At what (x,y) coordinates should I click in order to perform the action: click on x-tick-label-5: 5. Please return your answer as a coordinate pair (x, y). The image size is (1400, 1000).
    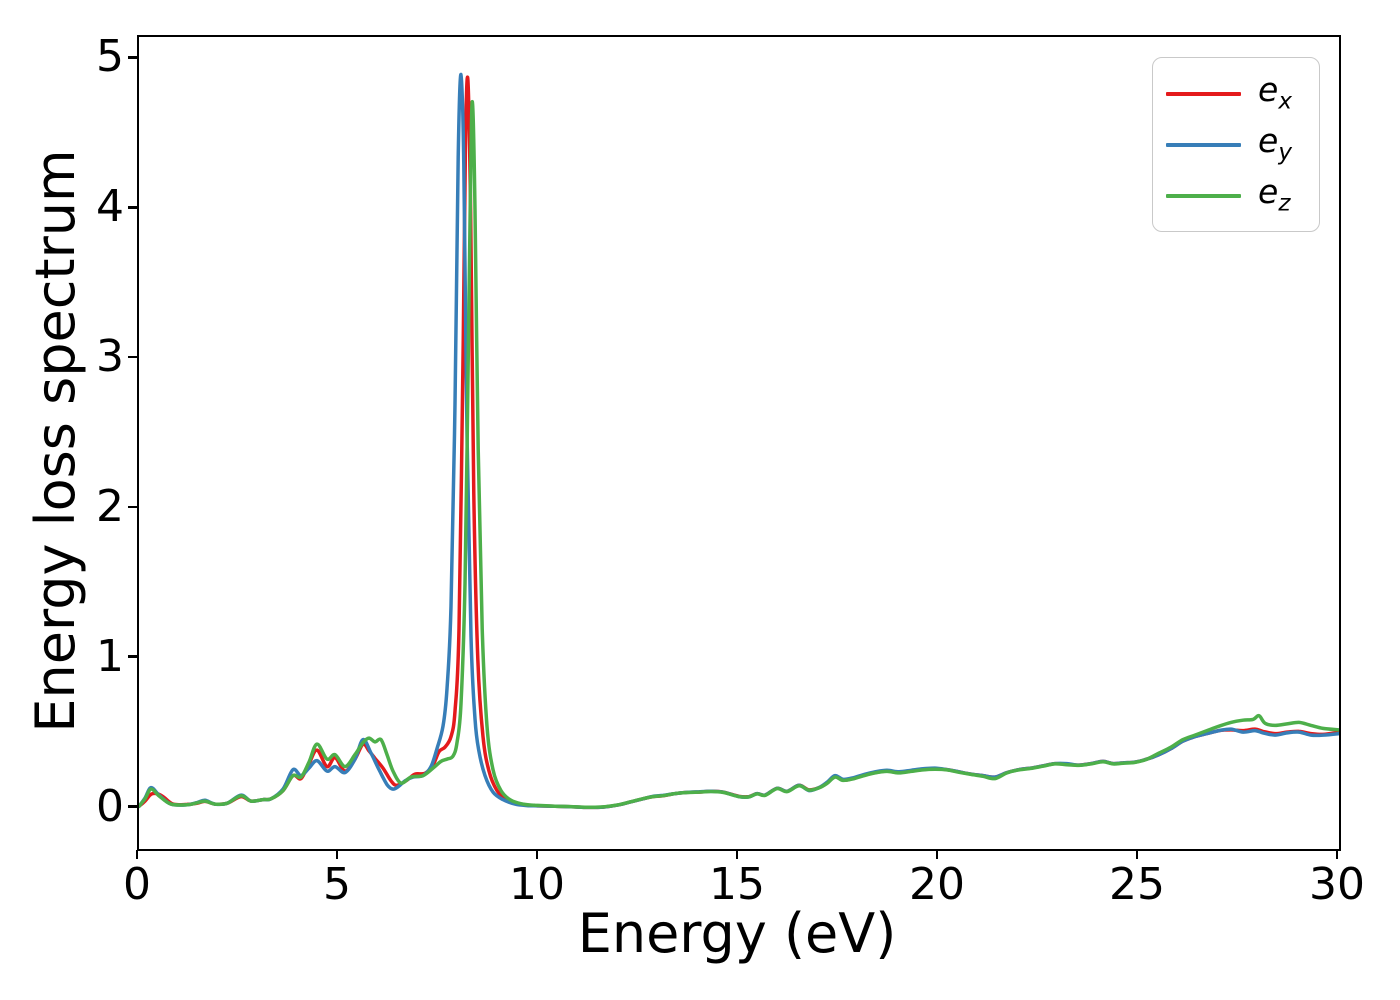
    Looking at the image, I should click on (337, 884).